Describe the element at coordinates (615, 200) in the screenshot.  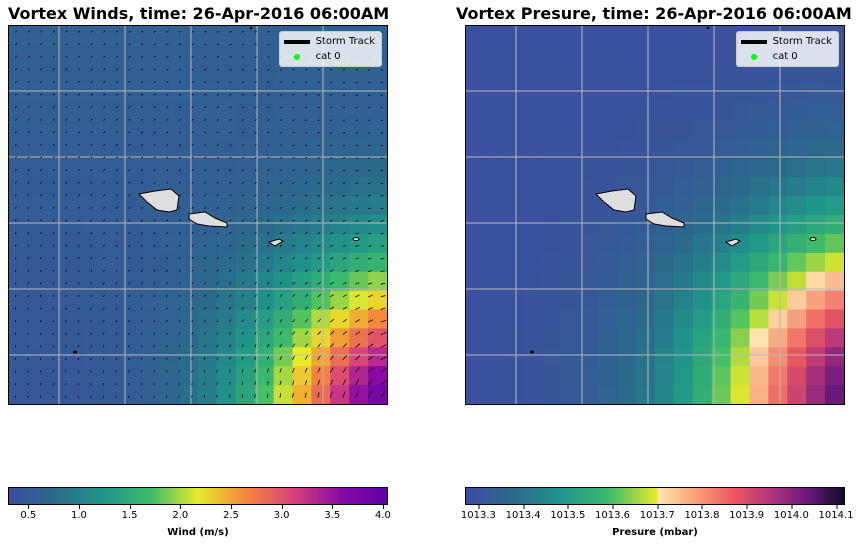
I see `island-shape` at that location.